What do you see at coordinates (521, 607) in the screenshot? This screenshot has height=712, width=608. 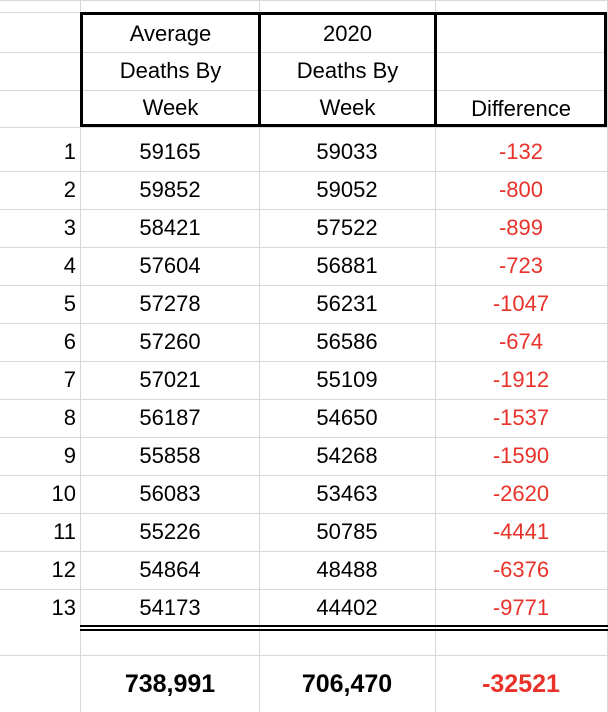 I see `cell-difference: -9771` at bounding box center [521, 607].